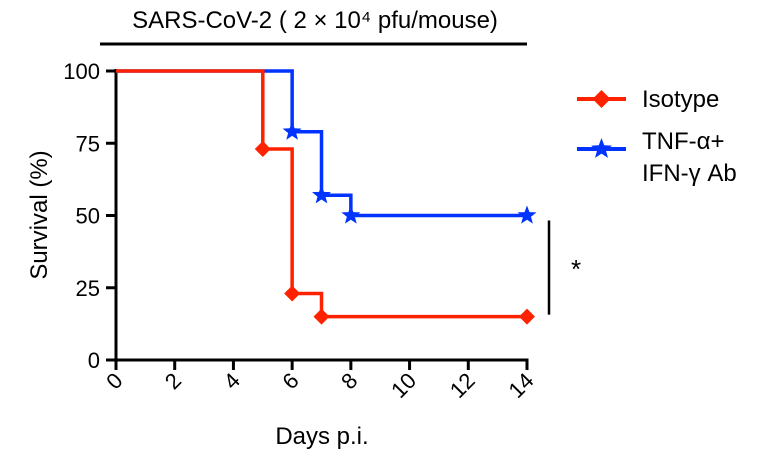 Image resolution: width=773 pixels, height=462 pixels. Describe the element at coordinates (521, 385) in the screenshot. I see `x-tick-label: 14` at that location.